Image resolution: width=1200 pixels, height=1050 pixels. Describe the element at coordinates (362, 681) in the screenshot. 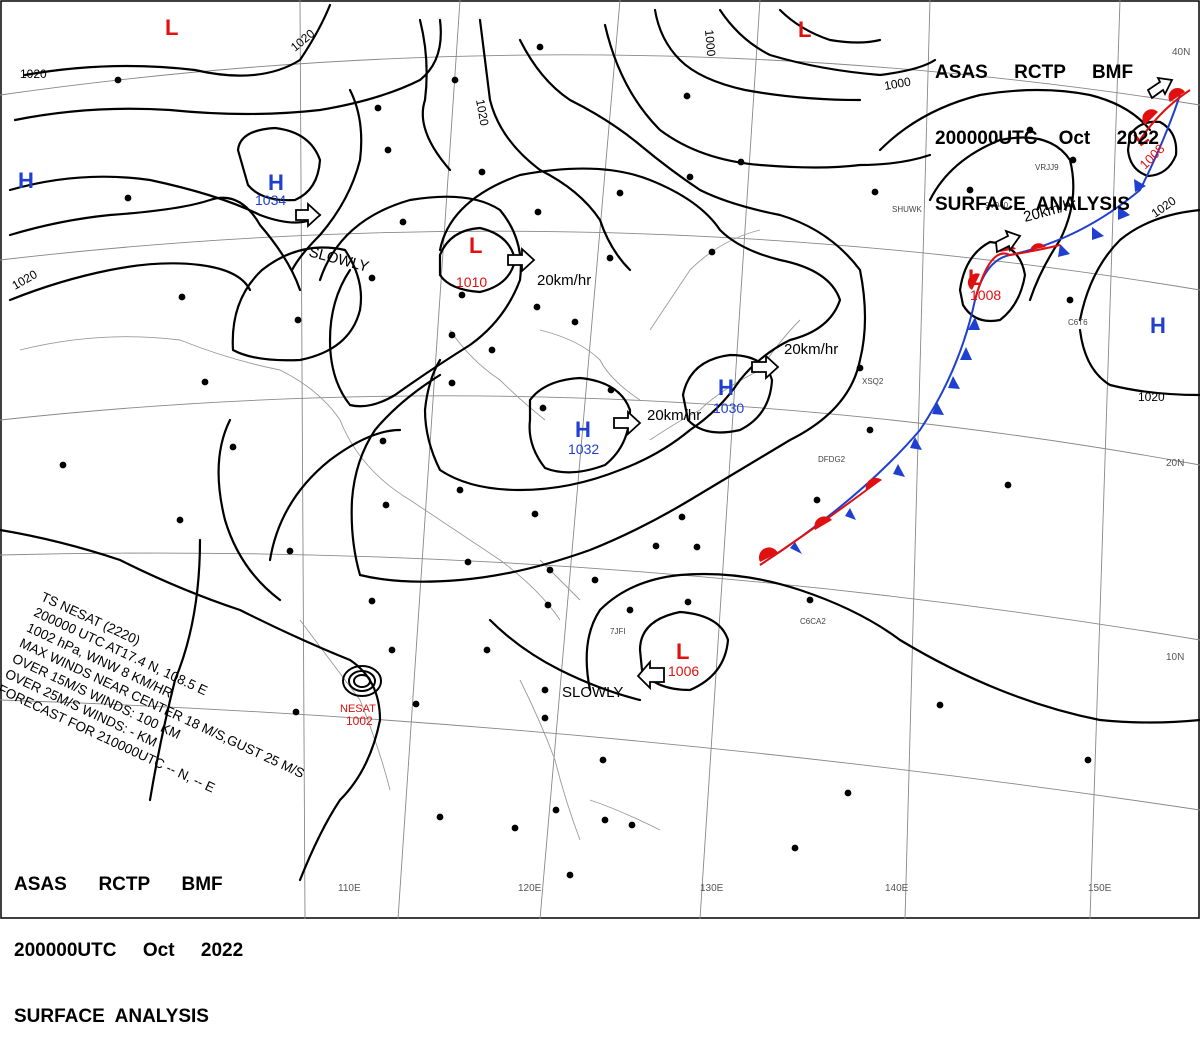

I see `typhoon-symbol` at that location.